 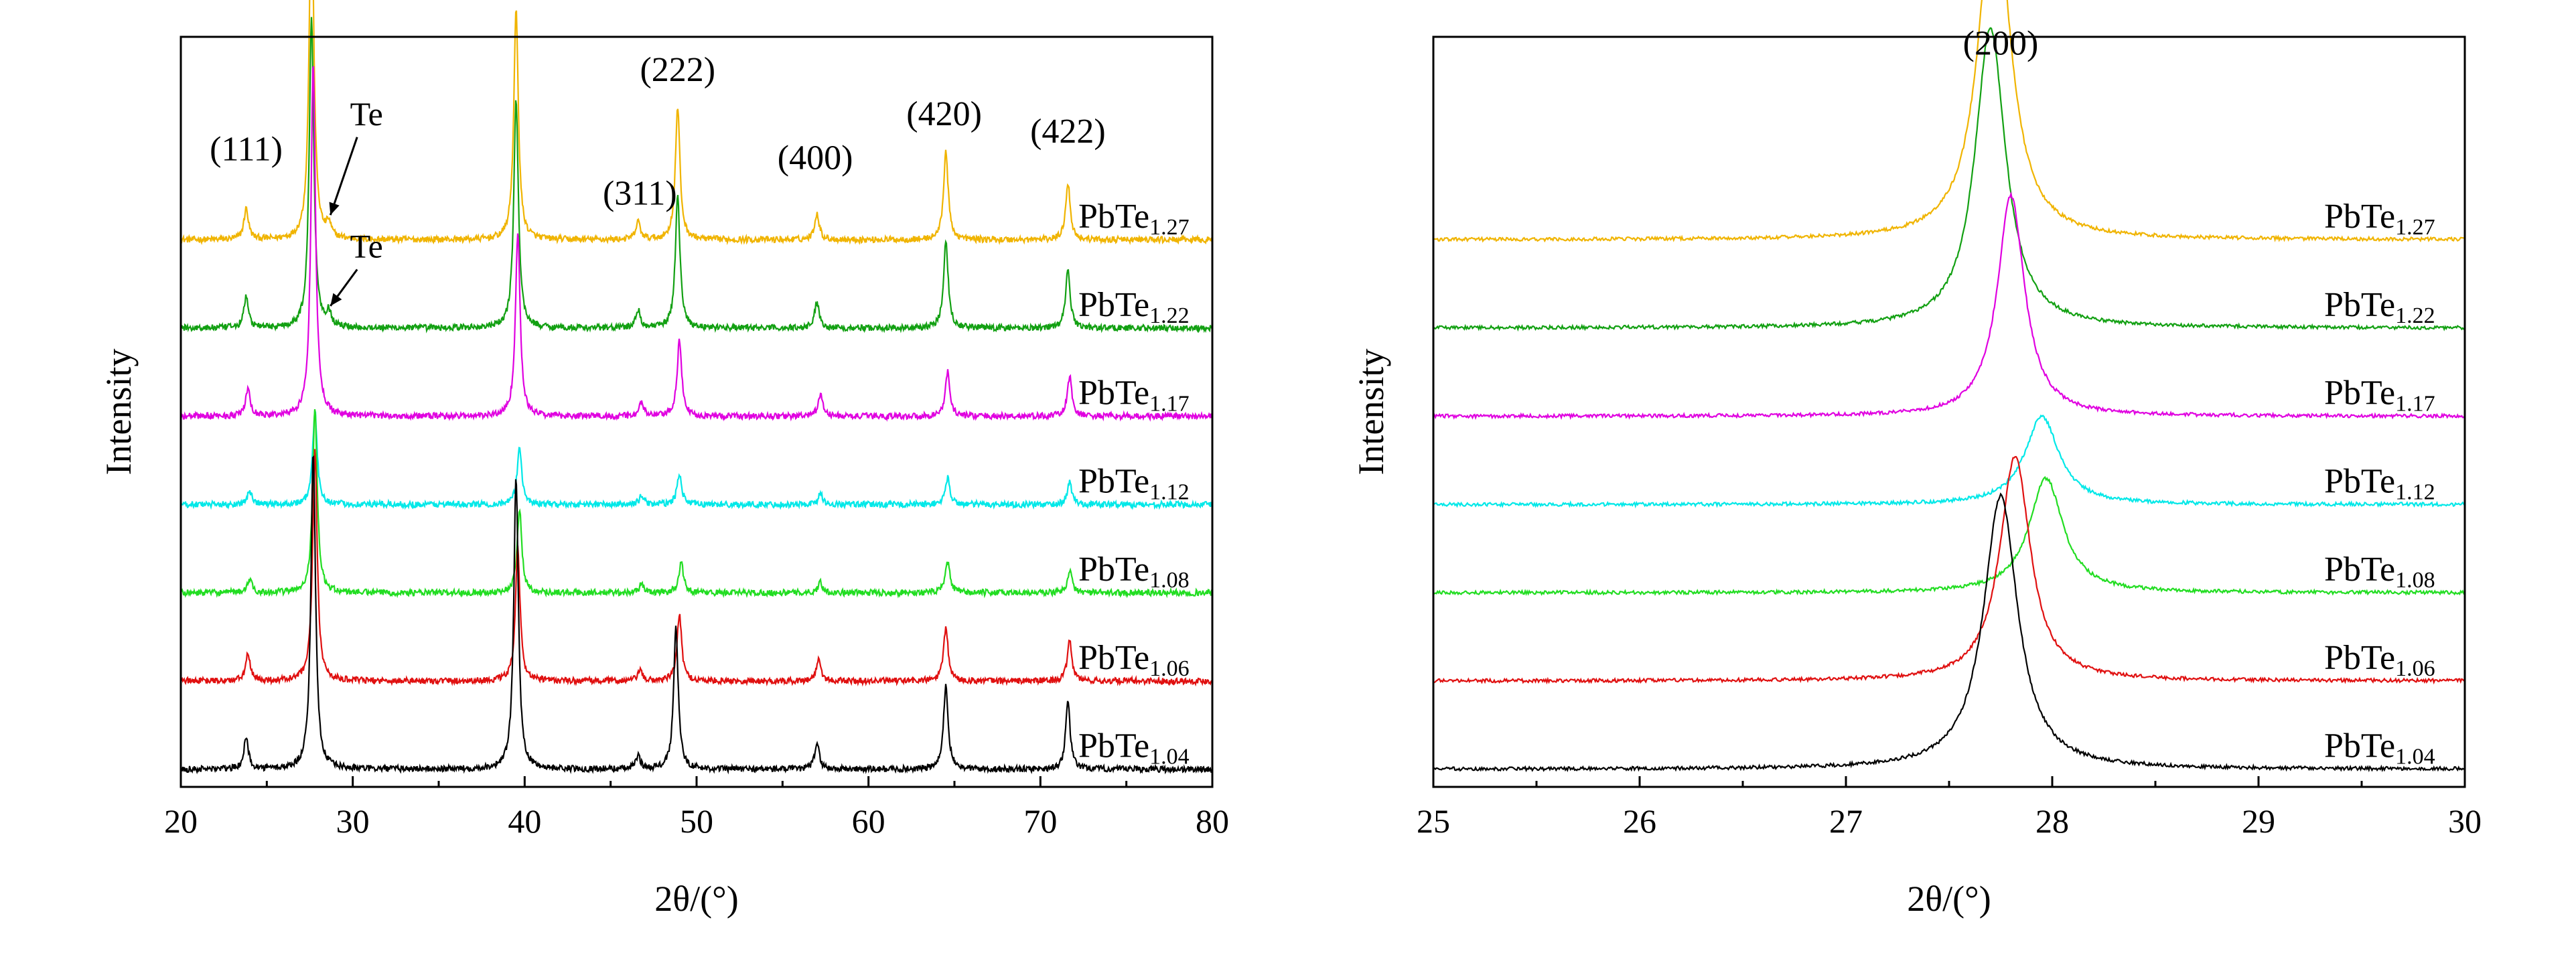 I want to click on peak-label: (200), so click(x=2001, y=43).